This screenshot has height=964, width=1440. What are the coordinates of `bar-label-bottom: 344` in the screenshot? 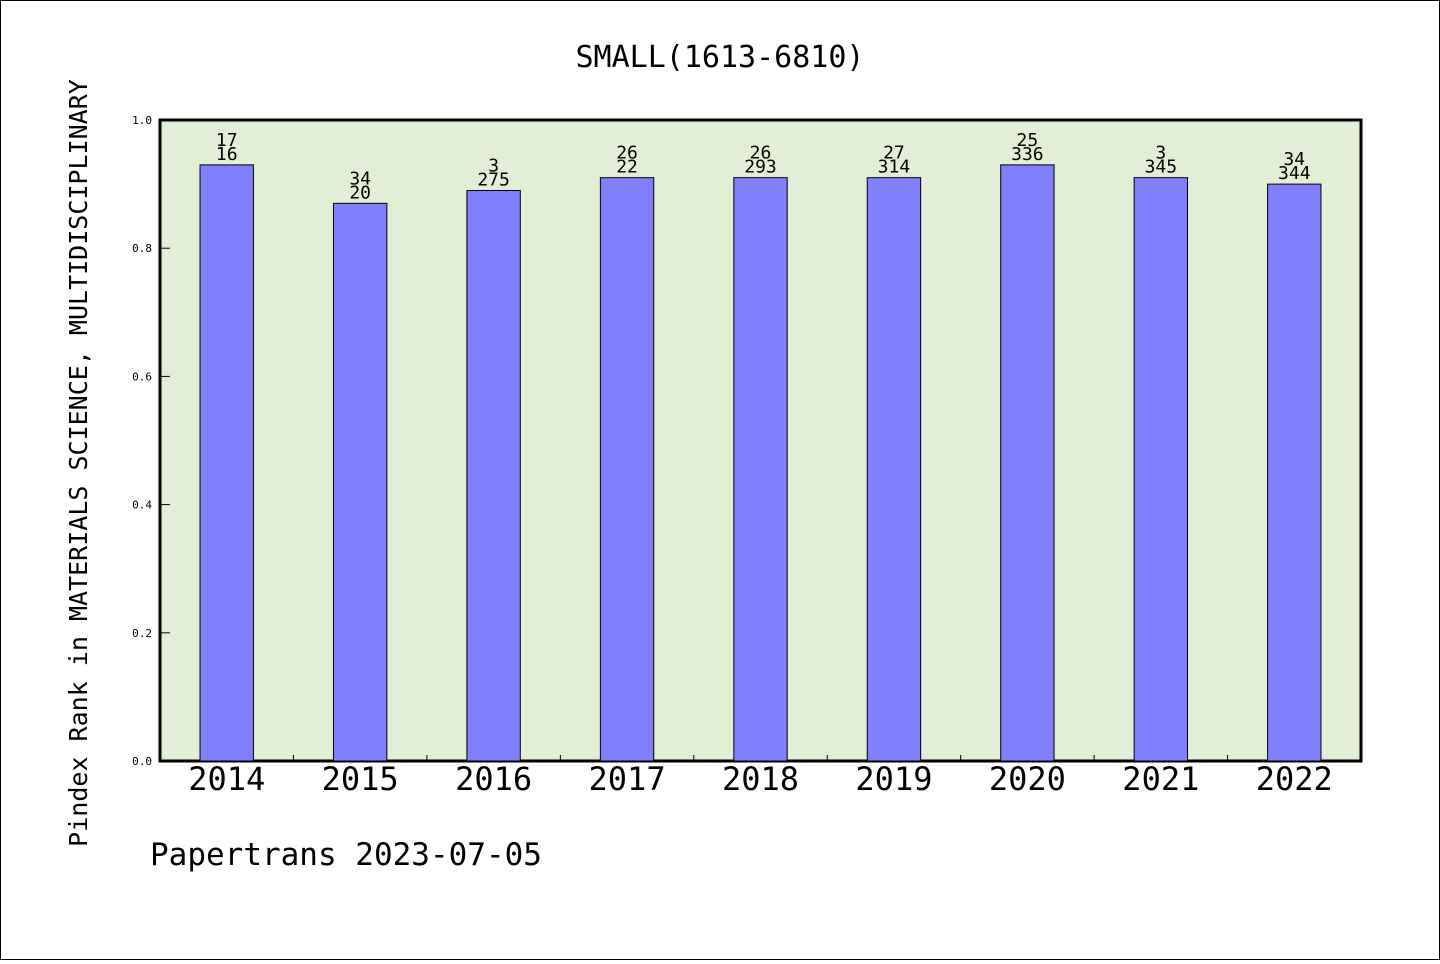 It's located at (1294, 173).